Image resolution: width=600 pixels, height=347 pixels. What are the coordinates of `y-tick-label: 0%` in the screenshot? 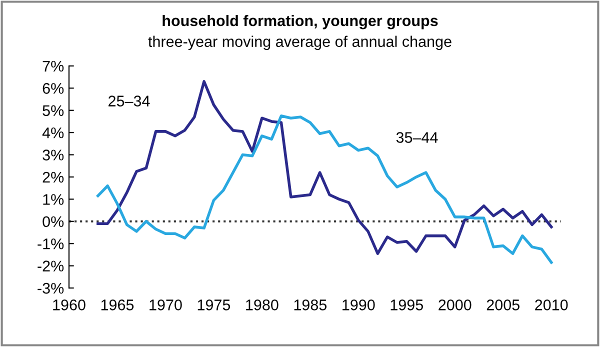 It's located at (53, 222).